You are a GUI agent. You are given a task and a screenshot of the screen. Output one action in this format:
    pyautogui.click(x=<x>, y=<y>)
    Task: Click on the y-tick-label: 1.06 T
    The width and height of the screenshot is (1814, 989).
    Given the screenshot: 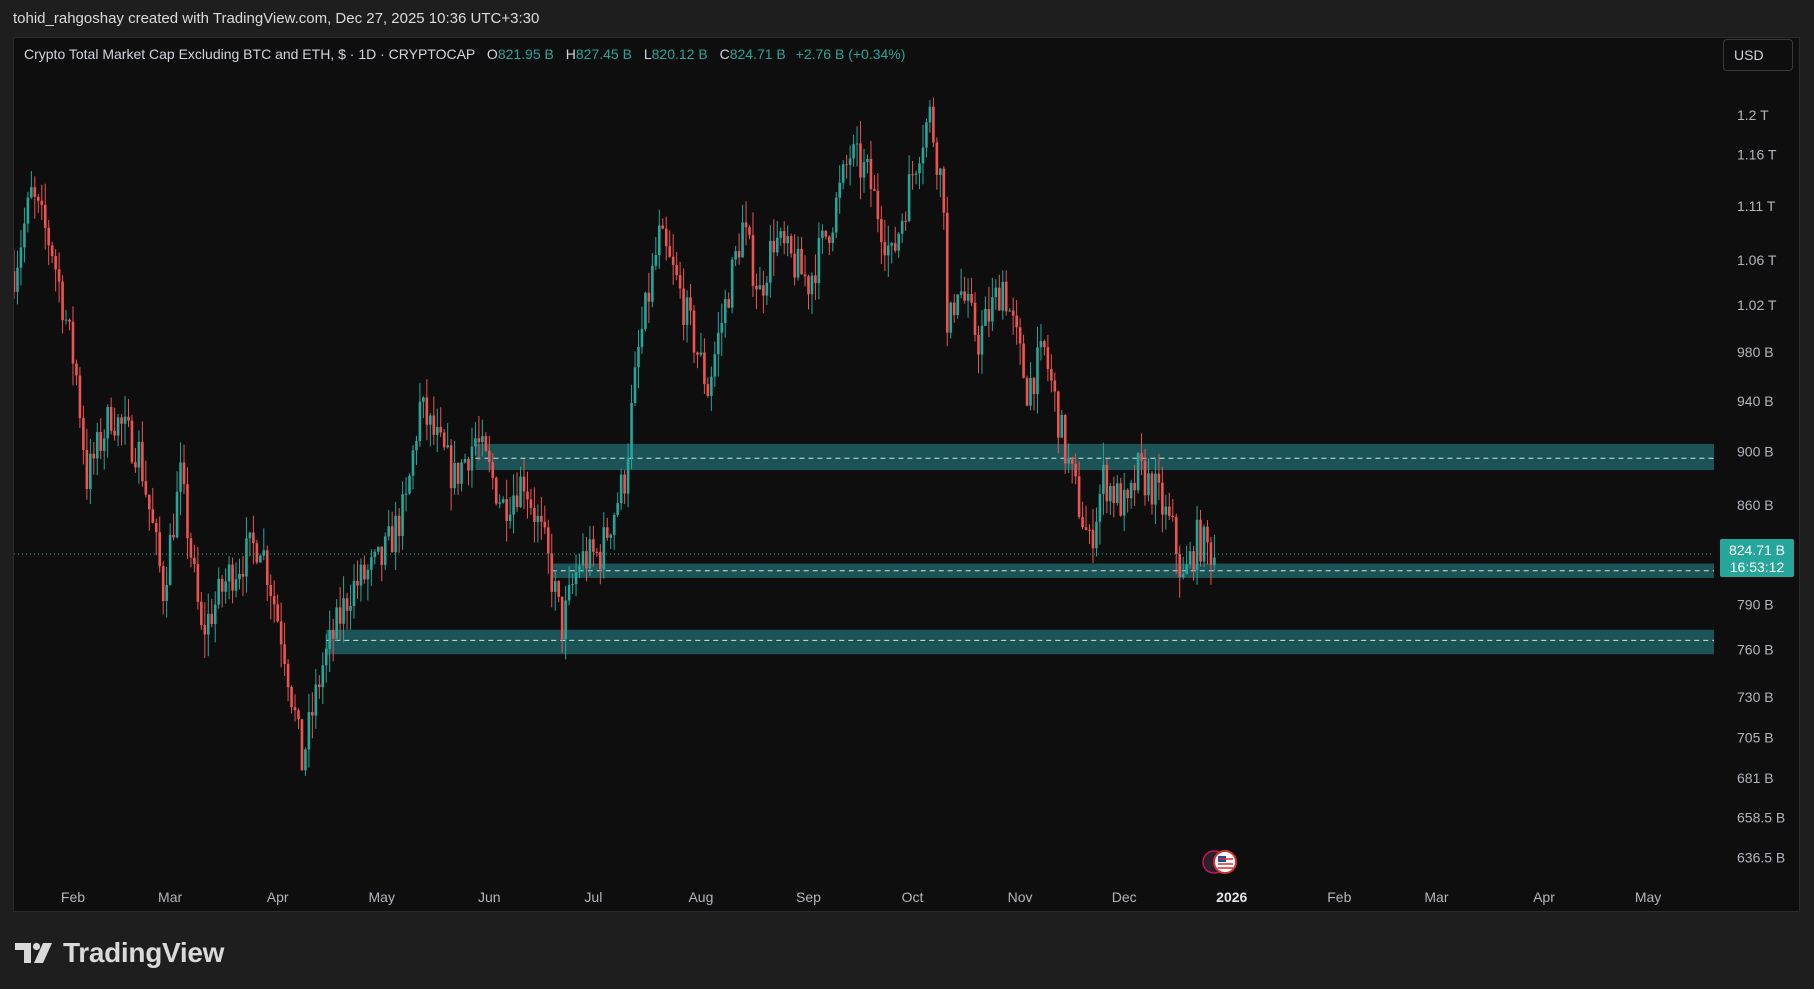 What is the action you would take?
    pyautogui.click(x=1757, y=260)
    